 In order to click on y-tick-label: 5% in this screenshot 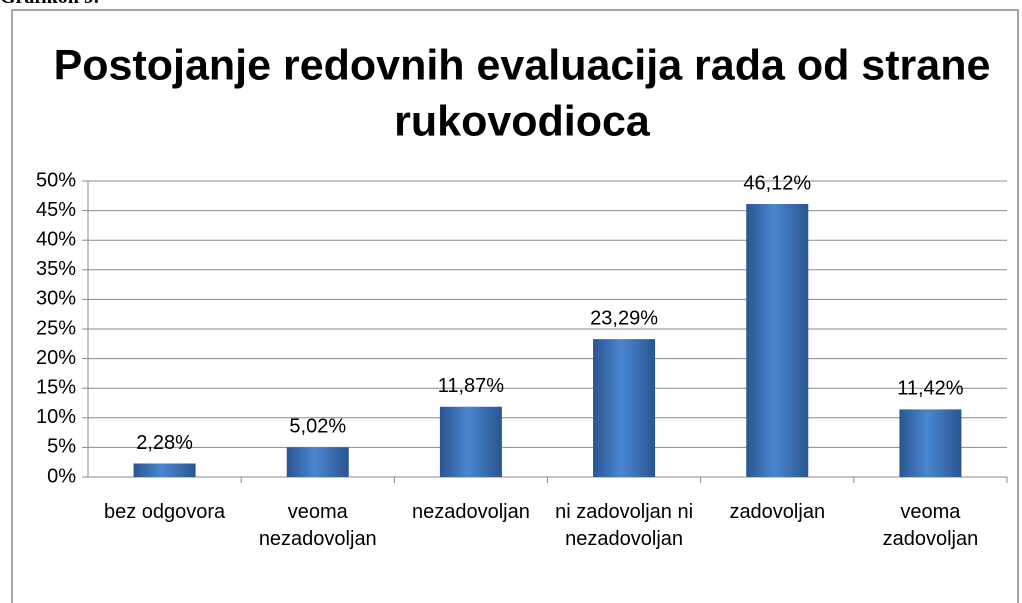, I will do `click(61, 447)`.